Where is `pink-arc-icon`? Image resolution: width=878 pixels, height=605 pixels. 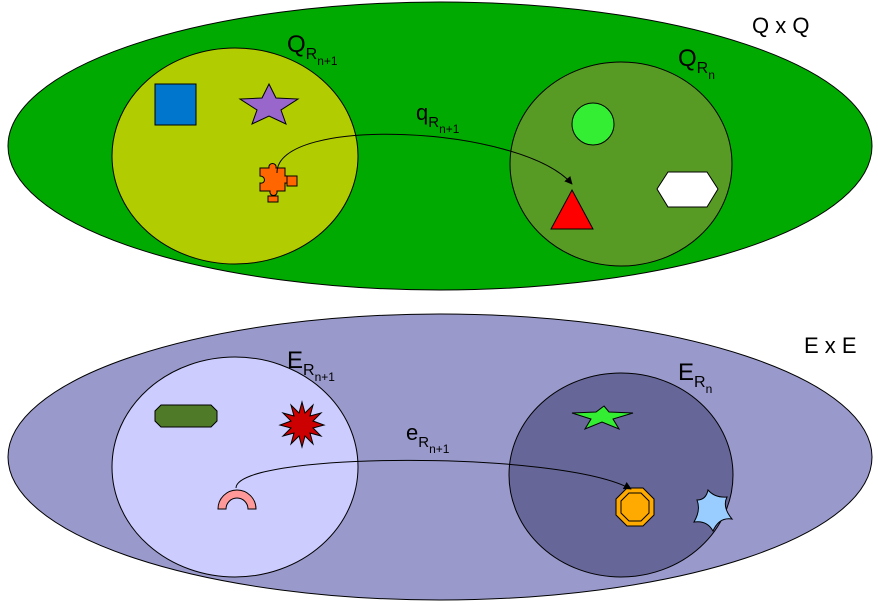
pink-arc-icon is located at coordinates (237, 499).